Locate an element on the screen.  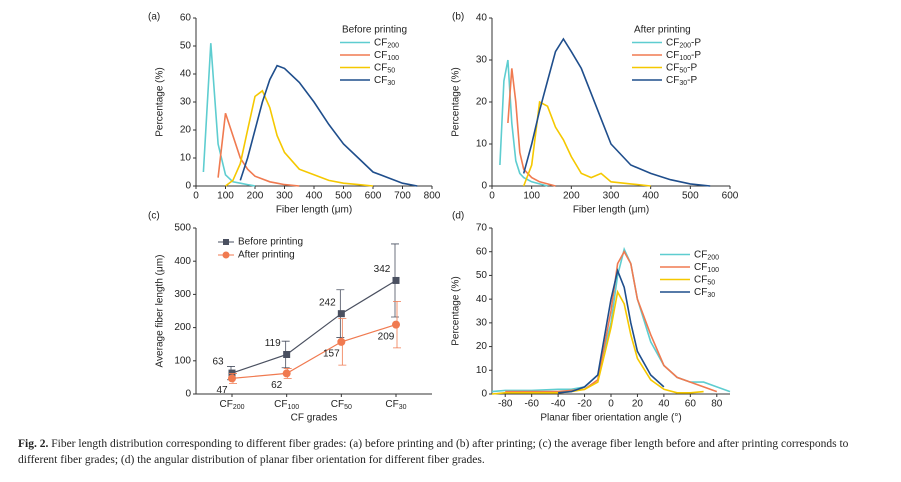
value-label: 242 is located at coordinates (327, 302).